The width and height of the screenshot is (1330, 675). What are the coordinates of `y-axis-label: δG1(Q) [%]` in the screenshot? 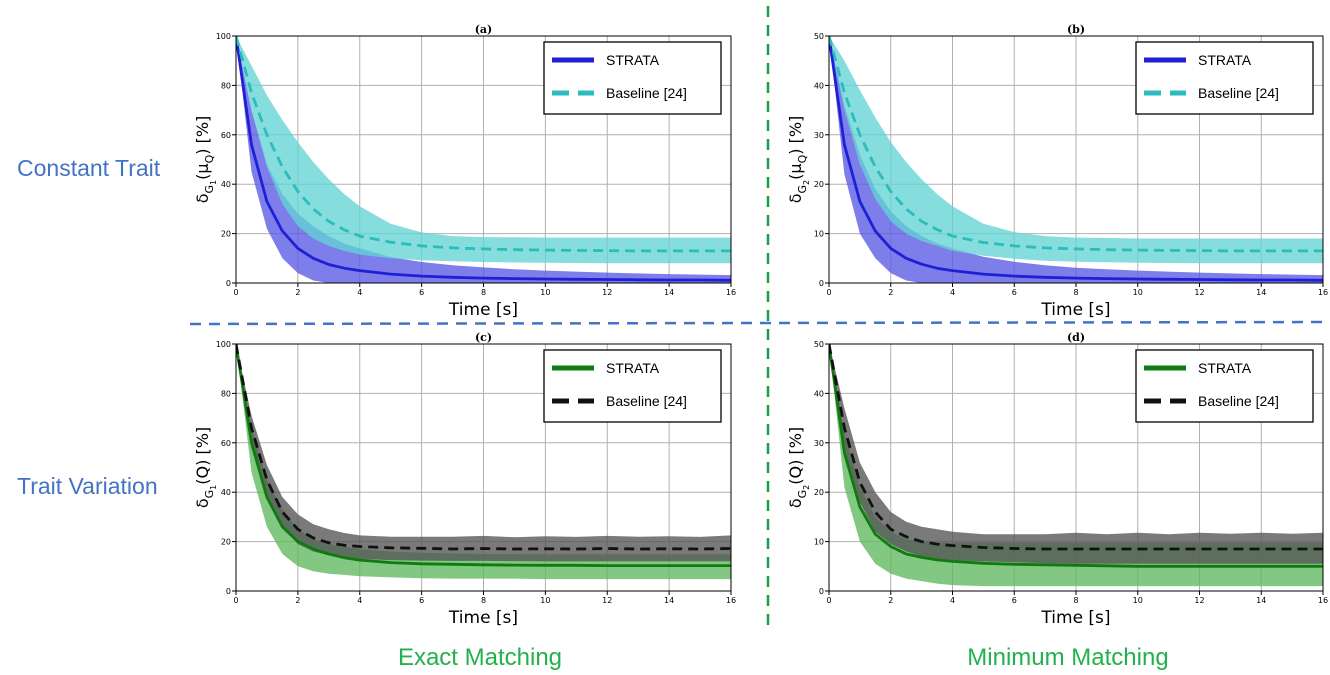 It's located at (205, 467).